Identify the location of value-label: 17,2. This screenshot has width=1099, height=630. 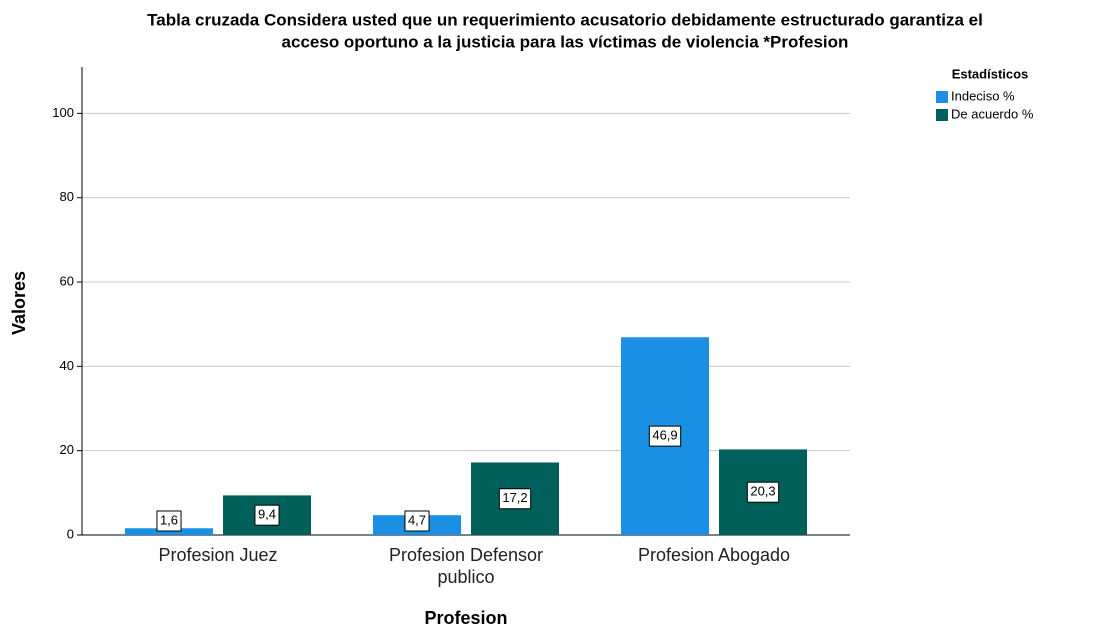
(514, 497).